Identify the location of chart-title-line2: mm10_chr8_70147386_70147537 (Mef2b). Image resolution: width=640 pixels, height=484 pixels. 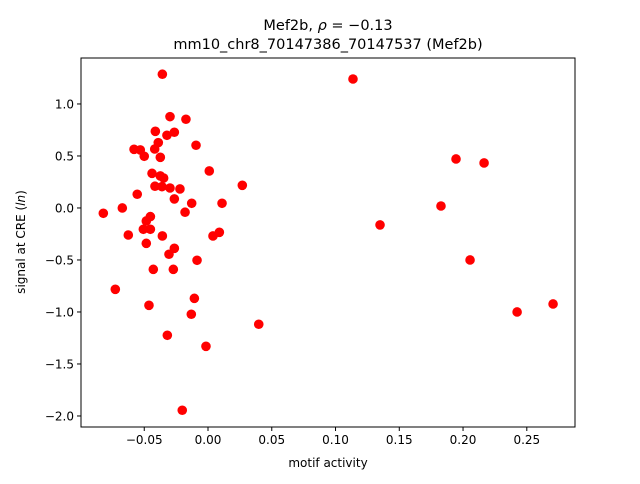
(327, 45).